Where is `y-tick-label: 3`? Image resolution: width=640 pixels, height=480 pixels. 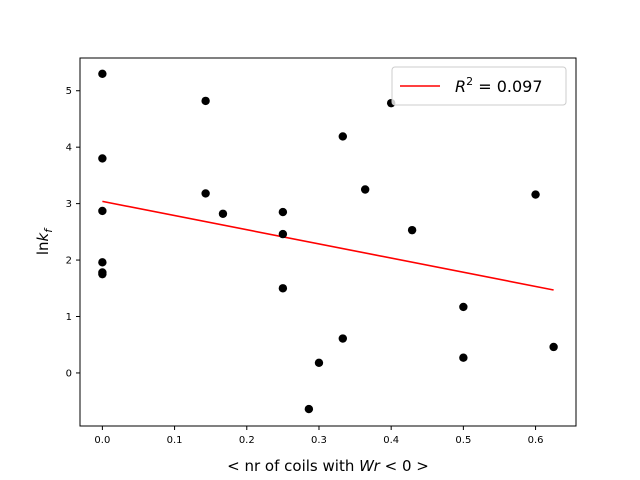
y-tick-label: 3 is located at coordinates (69, 204).